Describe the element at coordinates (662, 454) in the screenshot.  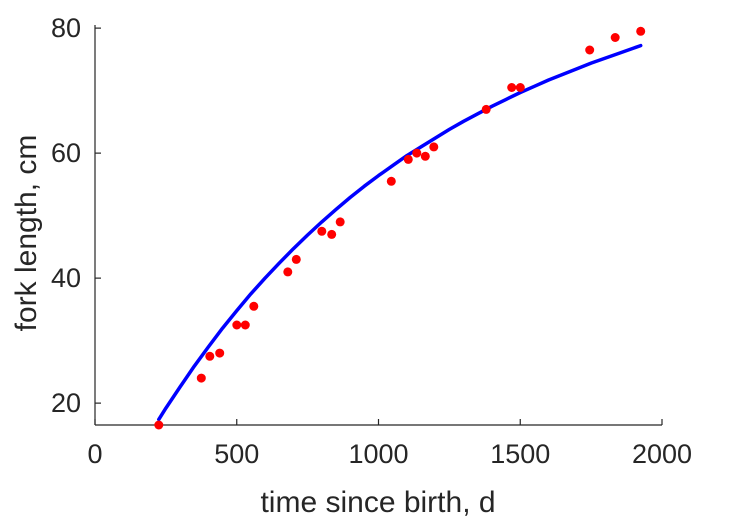
I see `x-tick-label: 2000` at that location.